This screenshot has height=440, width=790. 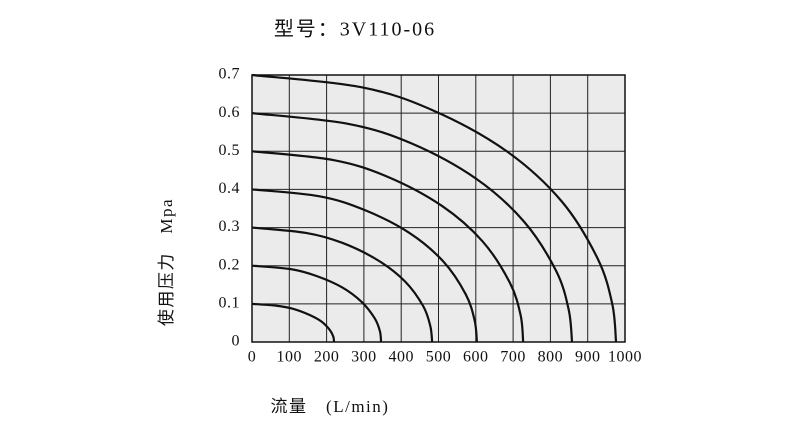 I want to click on x-axis-label: 流量 (L/min), so click(x=330, y=406).